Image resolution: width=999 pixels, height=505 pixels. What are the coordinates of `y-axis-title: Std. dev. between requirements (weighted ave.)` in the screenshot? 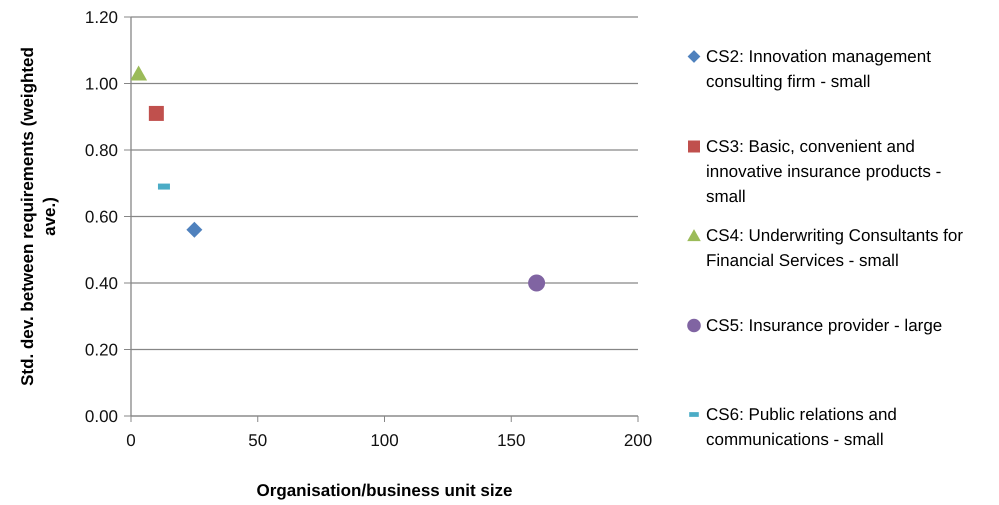 It's located at (38, 216).